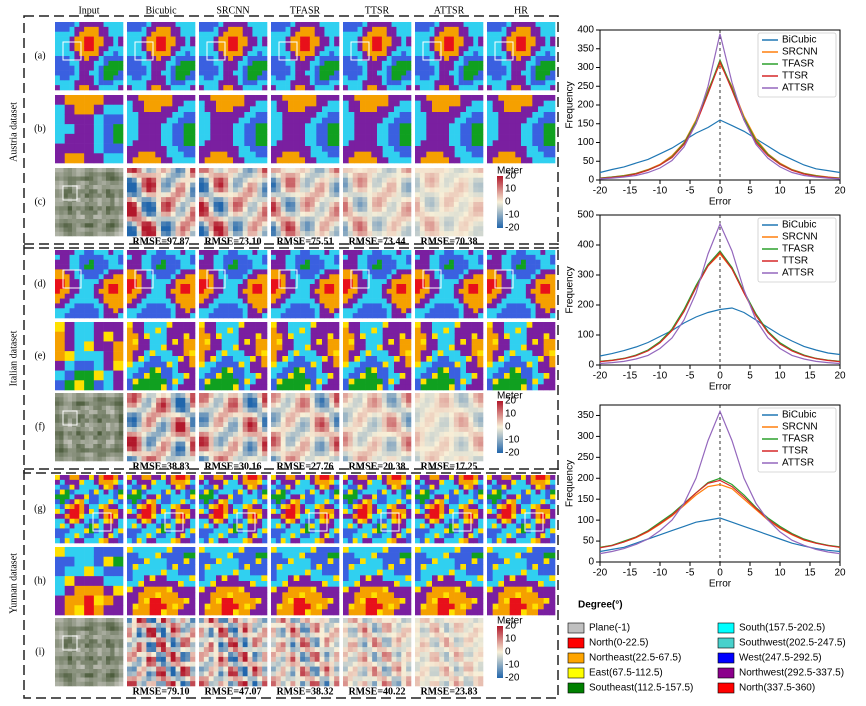  Describe the element at coordinates (89, 129) in the screenshot. I see `image-tile` at that location.